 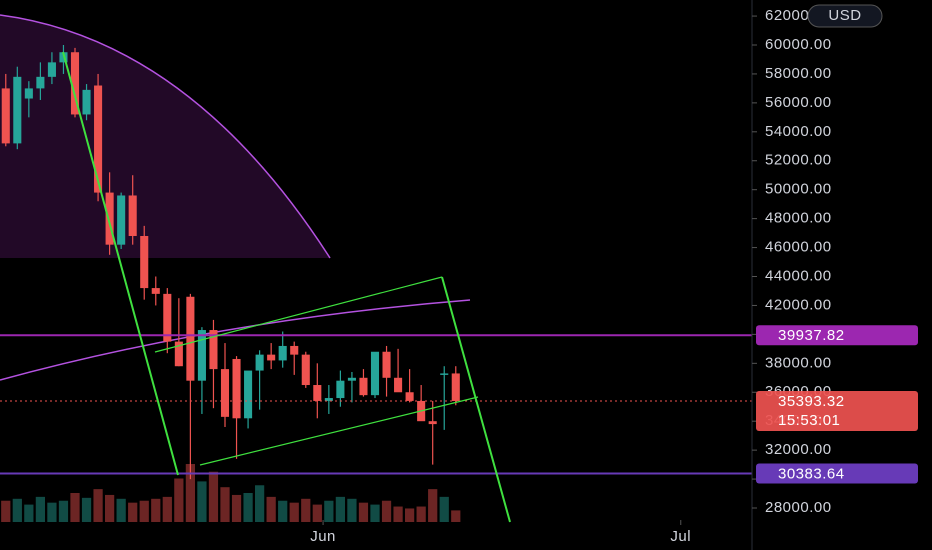 What do you see at coordinates (798, 247) in the screenshot?
I see `y-tick-label: 46000.00` at bounding box center [798, 247].